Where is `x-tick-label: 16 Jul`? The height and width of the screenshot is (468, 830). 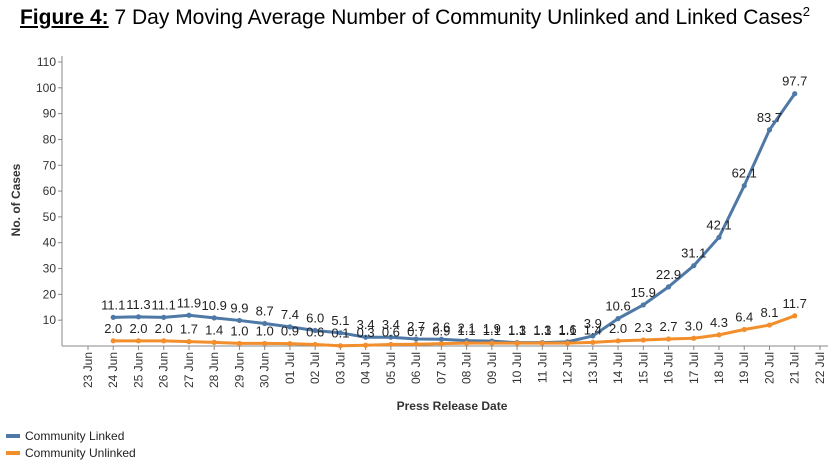 x-tick-label: 16 Jul is located at coordinates (669, 368).